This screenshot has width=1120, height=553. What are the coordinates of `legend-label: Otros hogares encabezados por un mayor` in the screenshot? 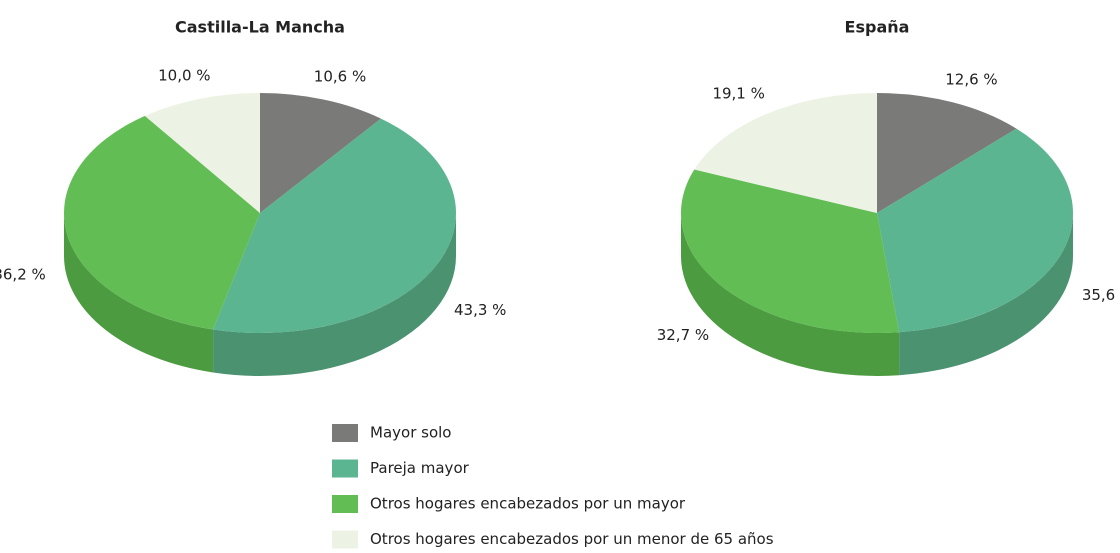 It's located at (528, 504).